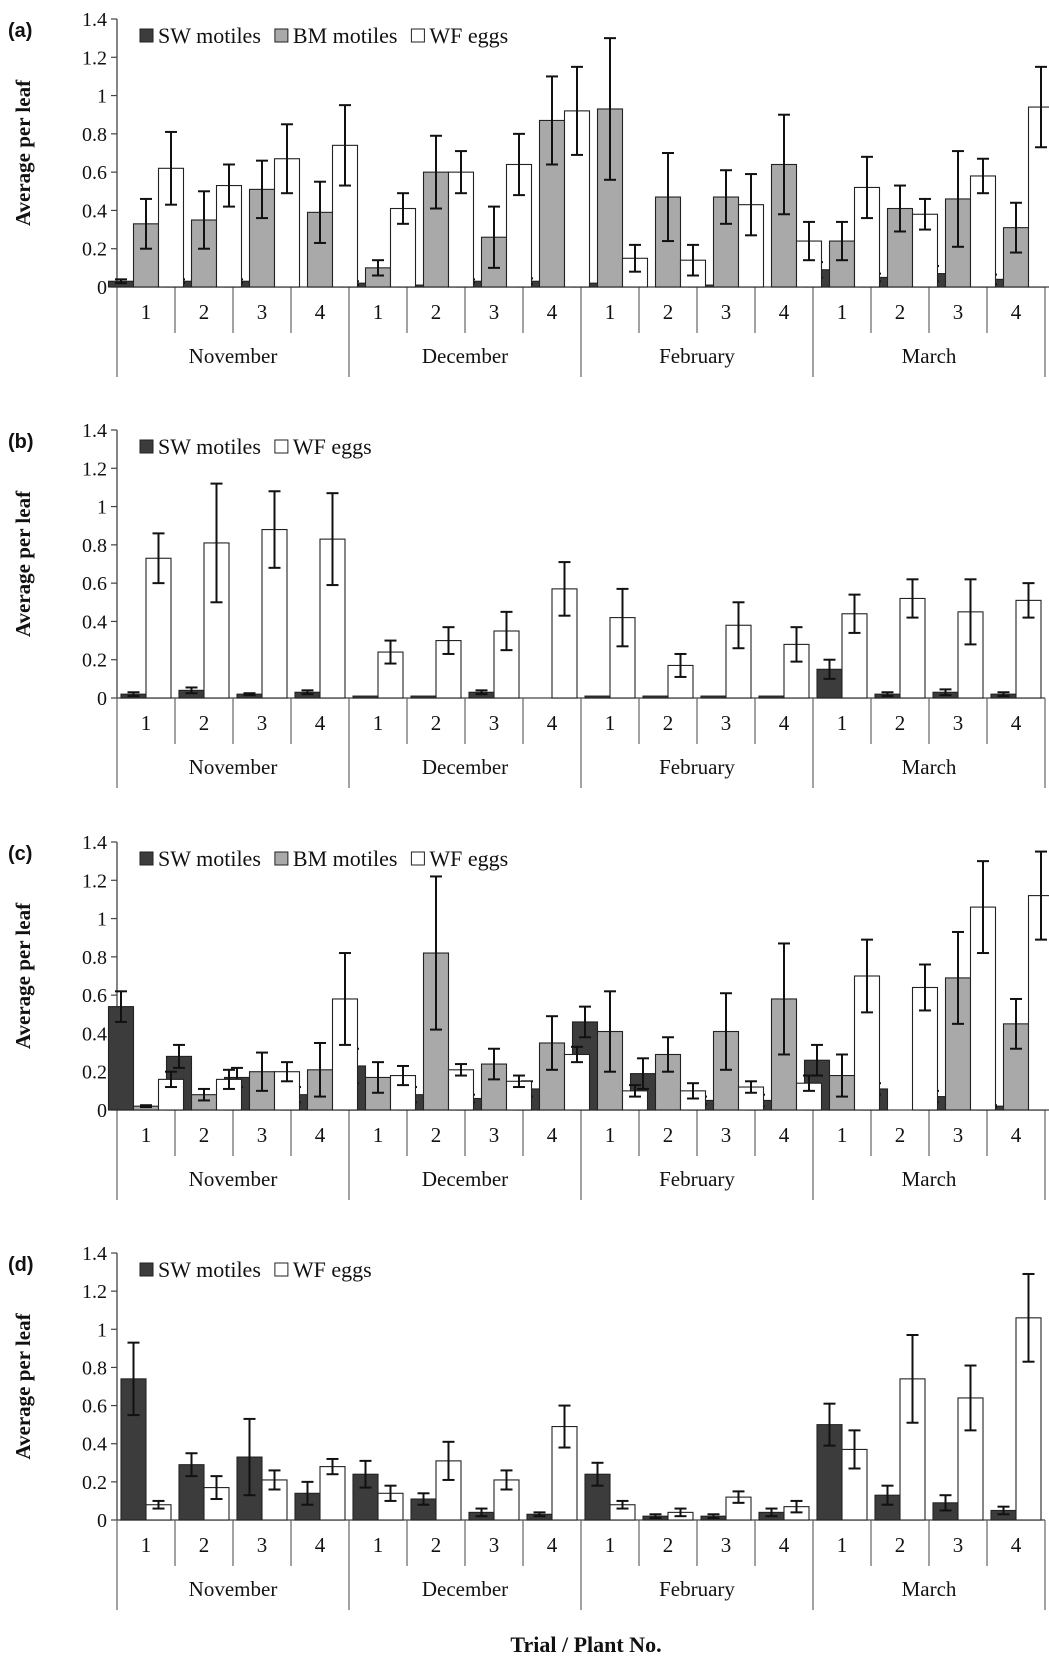 This screenshot has height=1664, width=1049. I want to click on panel-label: (d), so click(21, 1265).